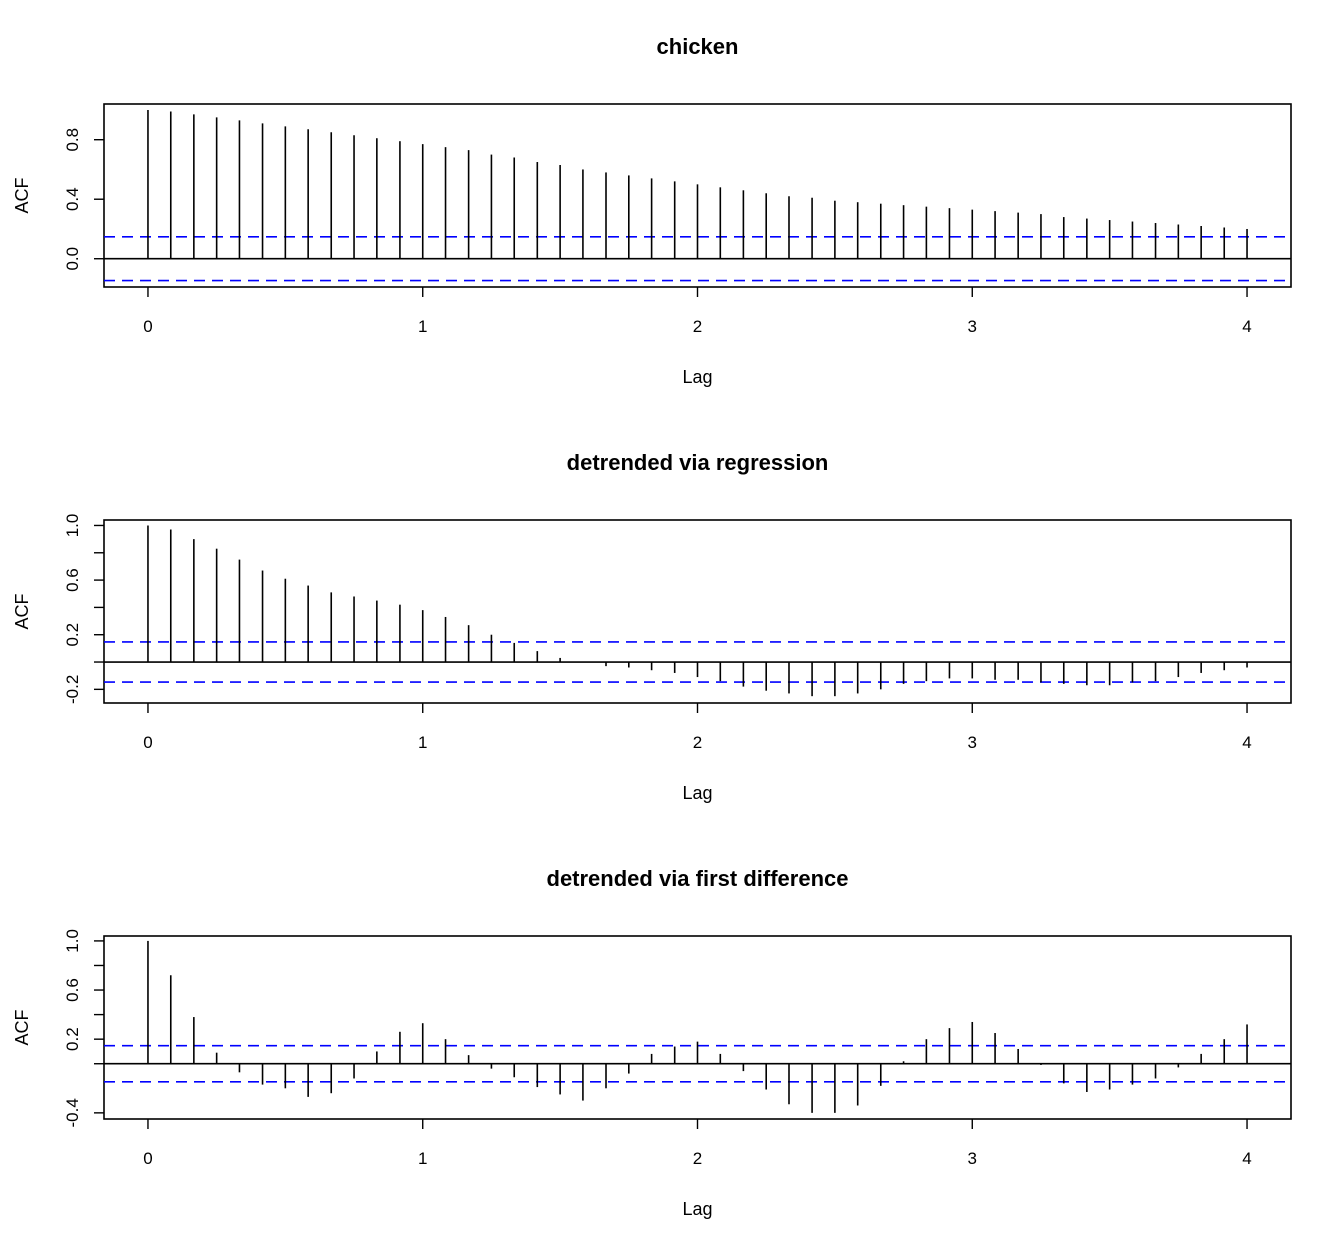  What do you see at coordinates (72, 689) in the screenshot?
I see `y-tick-label: -0.2` at bounding box center [72, 689].